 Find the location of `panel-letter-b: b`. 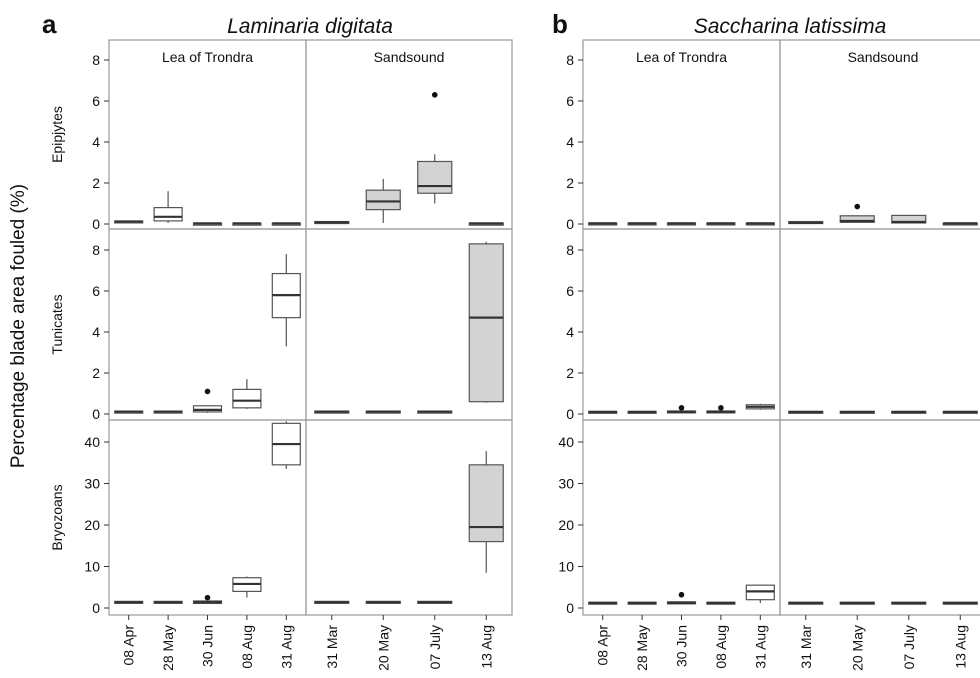

panel-letter-b: b is located at coordinates (560, 24).